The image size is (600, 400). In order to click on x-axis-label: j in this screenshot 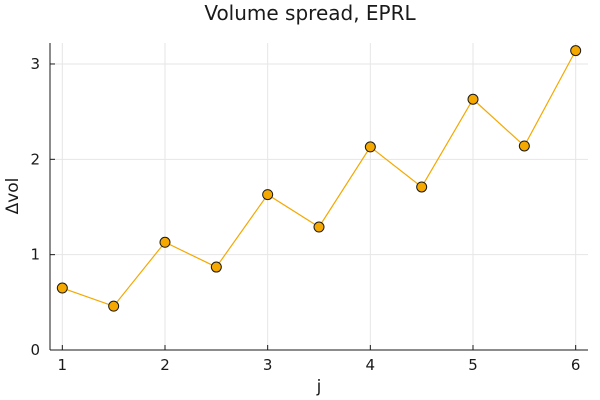, I will do `click(319, 387)`.